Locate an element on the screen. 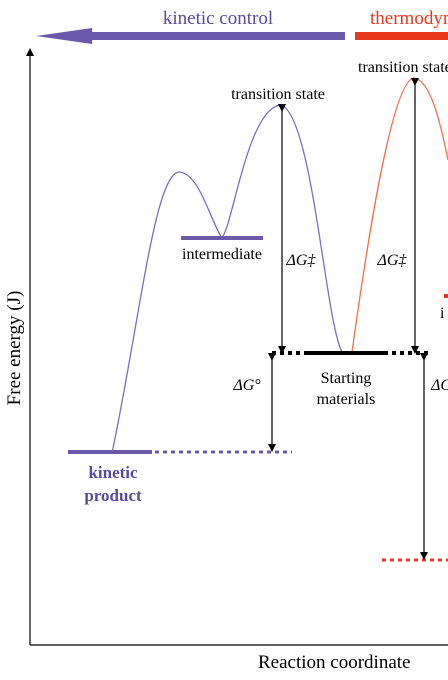 The width and height of the screenshot is (448, 680). thermodynamic-control-label: thermodynamic control is located at coordinates (409, 18).